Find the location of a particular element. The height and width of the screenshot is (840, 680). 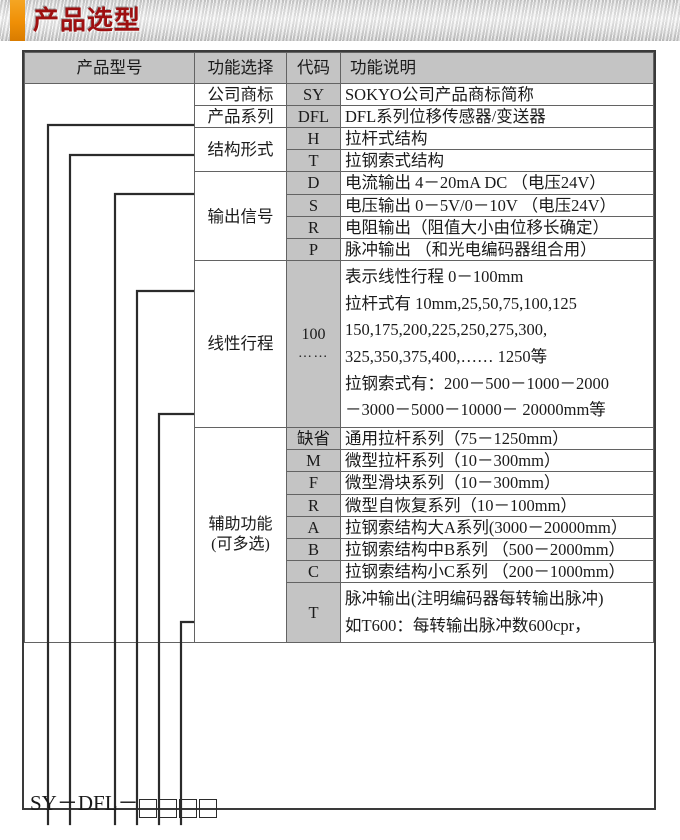

function-name-note: (可多选) is located at coordinates (240, 545).